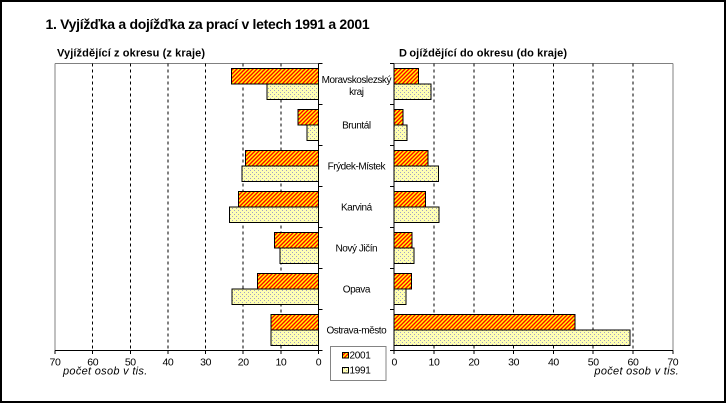  Describe the element at coordinates (356, 92) in the screenshot. I see `svg-text: kraj` at that location.